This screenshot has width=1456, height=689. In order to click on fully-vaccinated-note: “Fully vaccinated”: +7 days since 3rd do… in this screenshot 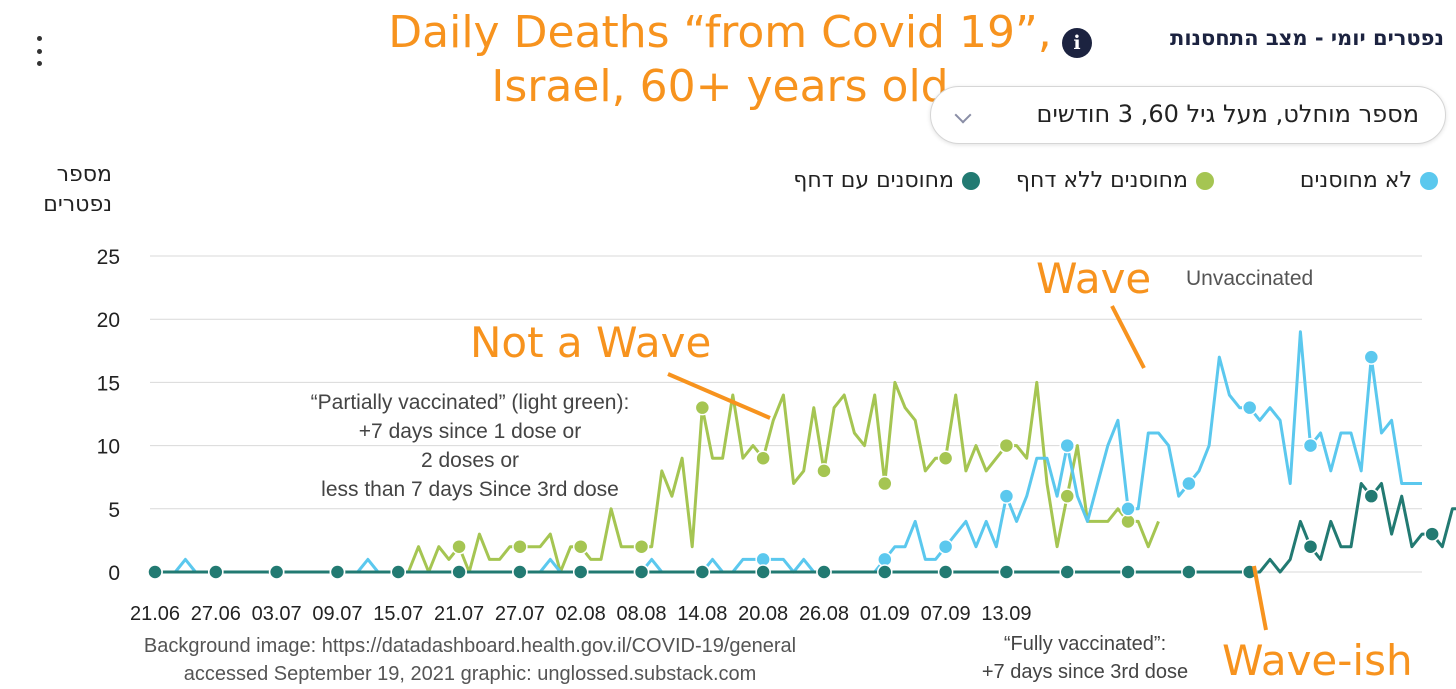, I will do `click(1085, 658)`.